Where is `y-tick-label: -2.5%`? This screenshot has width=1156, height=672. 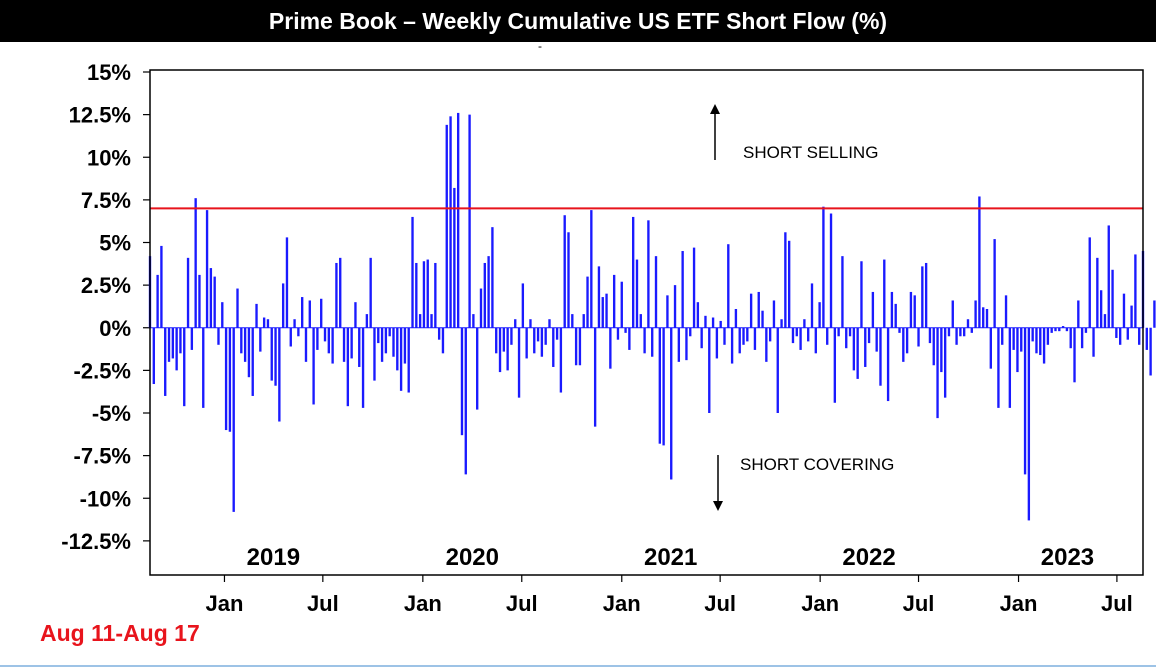 y-tick-label: -2.5% is located at coordinates (102, 370).